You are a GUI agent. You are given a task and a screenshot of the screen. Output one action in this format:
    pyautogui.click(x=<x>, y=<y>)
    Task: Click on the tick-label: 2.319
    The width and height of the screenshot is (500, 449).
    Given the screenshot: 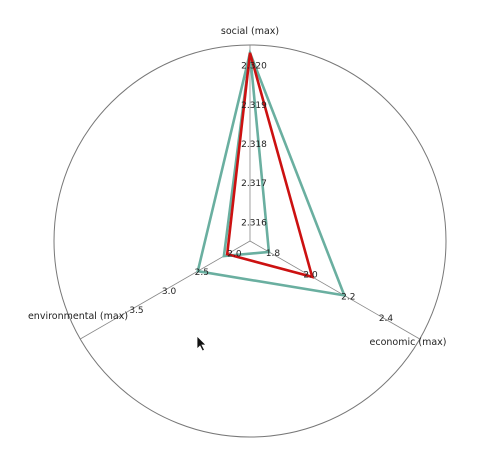 What is the action you would take?
    pyautogui.click(x=254, y=106)
    